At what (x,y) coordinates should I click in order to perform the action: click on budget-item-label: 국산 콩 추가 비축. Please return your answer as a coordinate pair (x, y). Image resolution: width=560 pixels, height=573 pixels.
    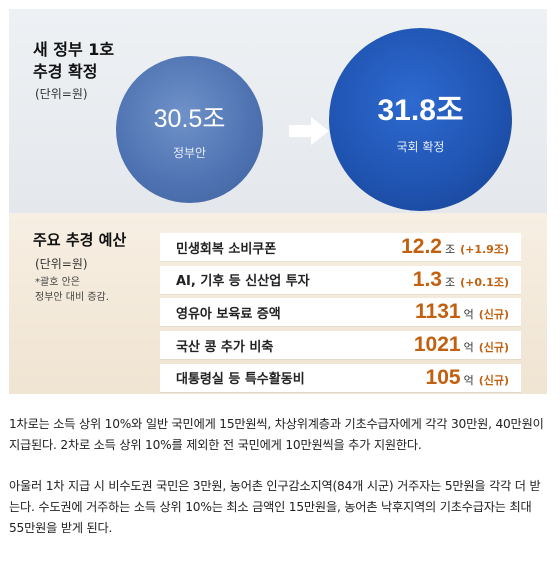
    Looking at the image, I should click on (225, 347).